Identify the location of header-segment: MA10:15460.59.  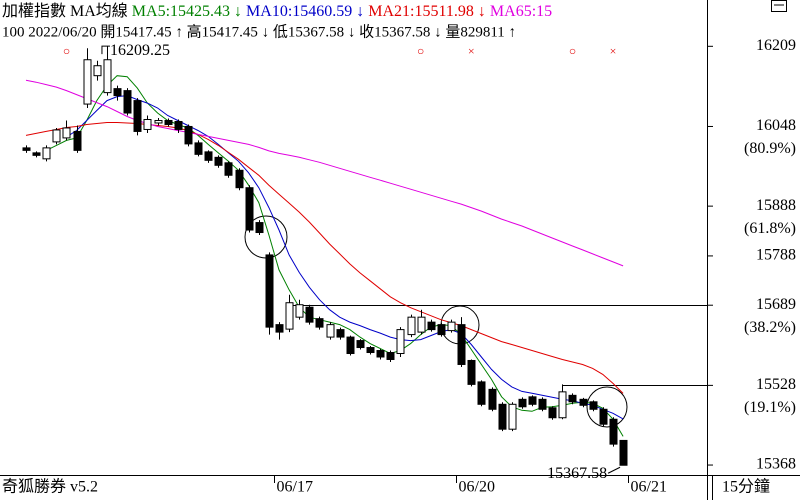
(299, 11).